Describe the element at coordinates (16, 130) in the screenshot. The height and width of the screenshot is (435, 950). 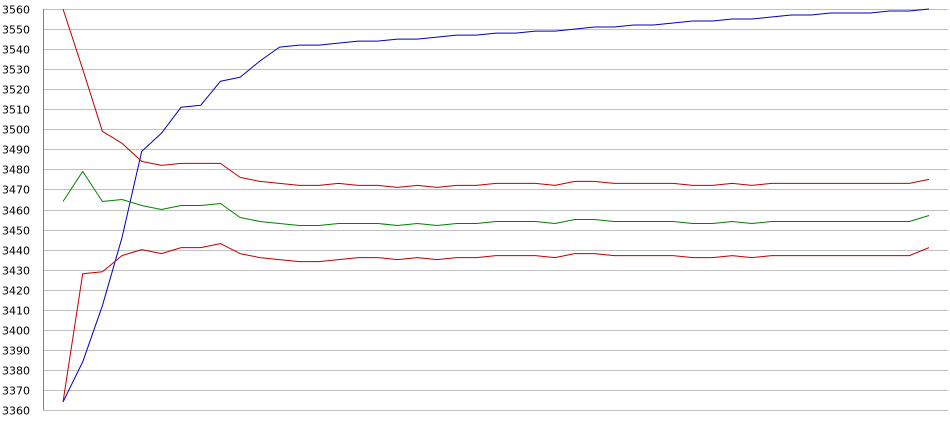
I see `y-tick-label: 3500` at that location.